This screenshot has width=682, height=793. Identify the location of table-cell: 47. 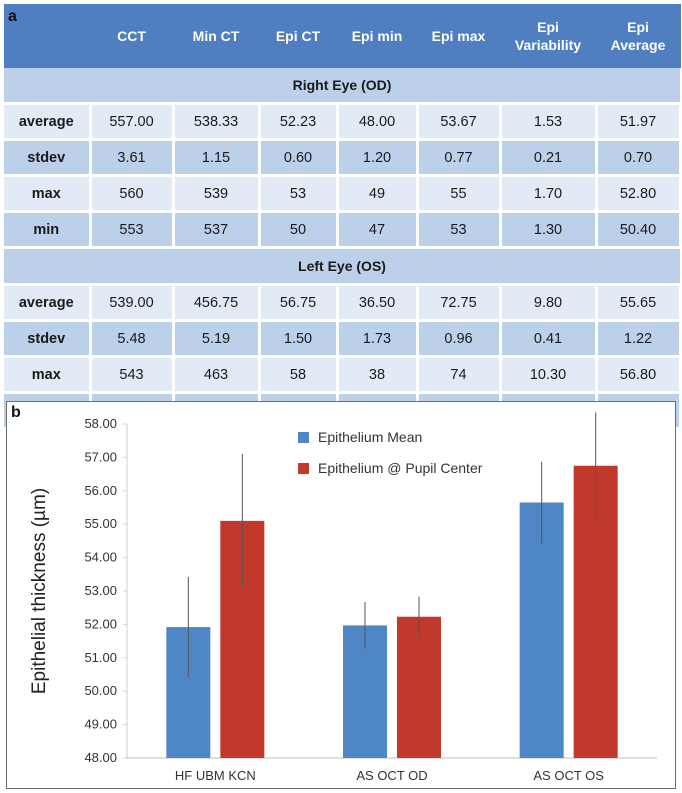
(378, 230).